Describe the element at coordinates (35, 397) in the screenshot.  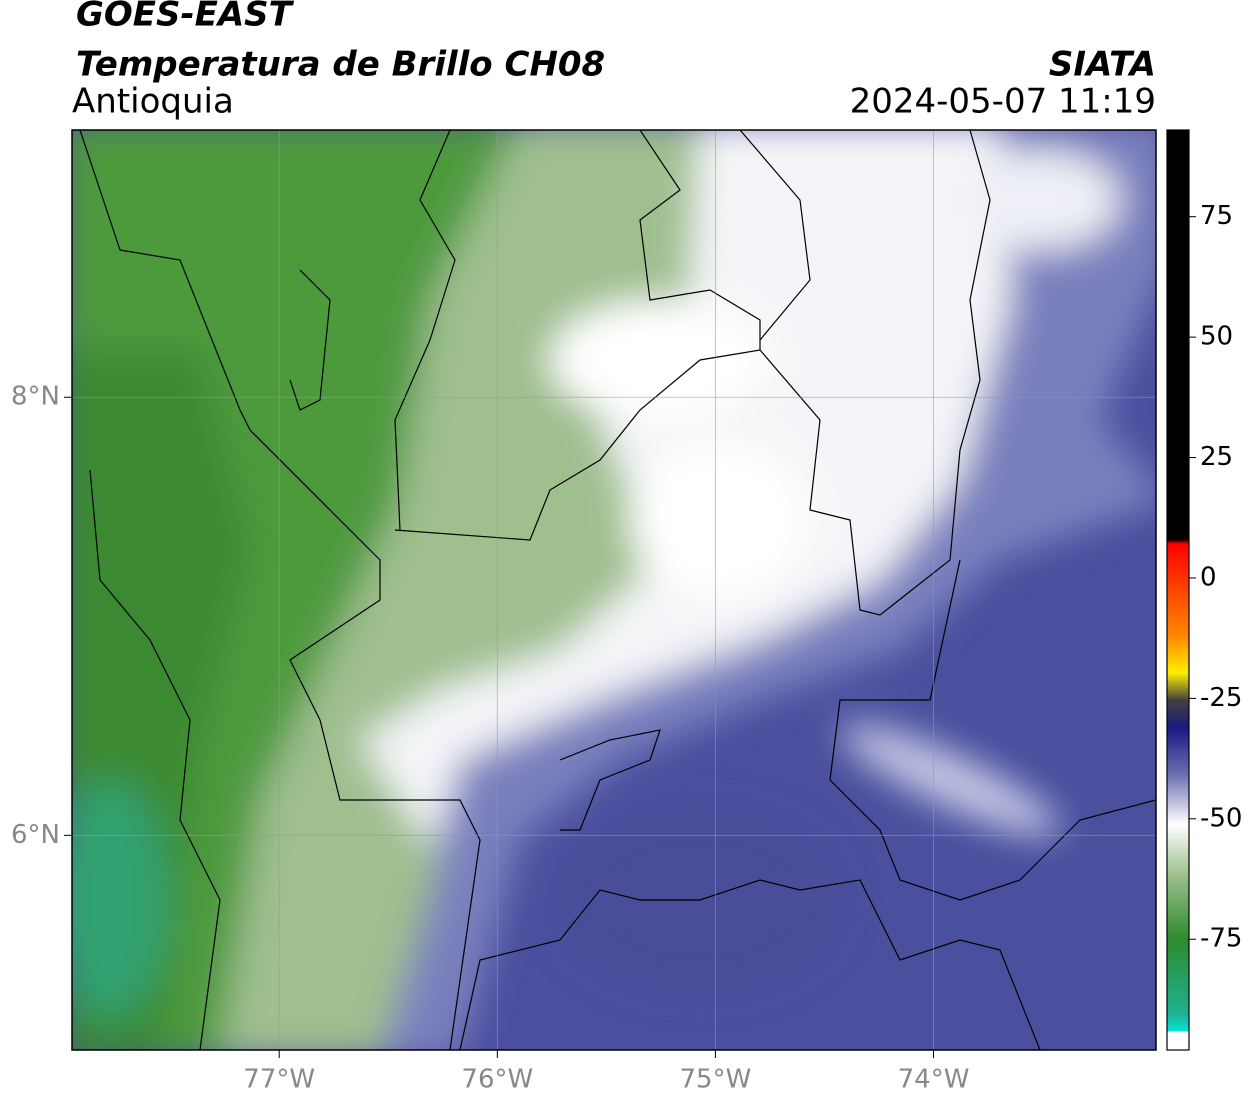
I see `y-tick-label: 8°N` at that location.